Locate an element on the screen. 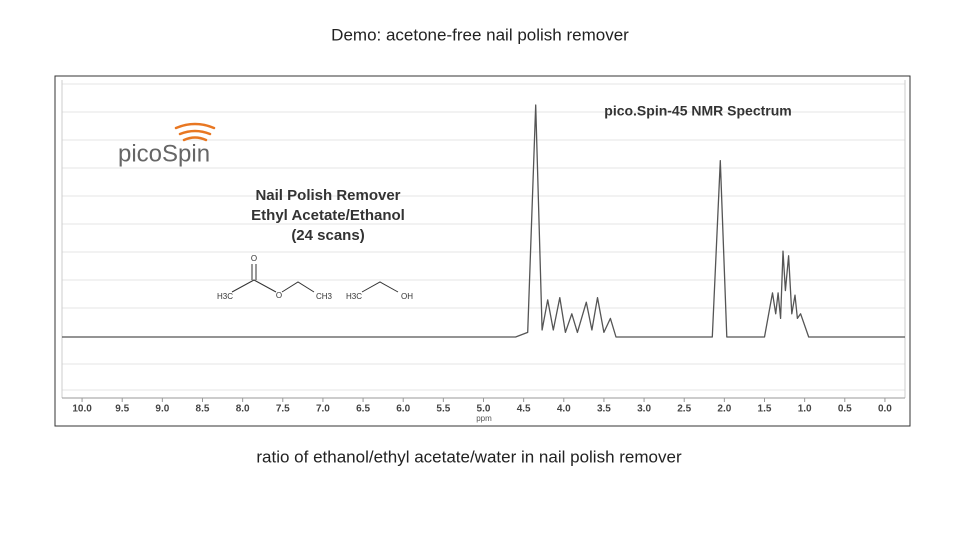  logo-arcs is located at coordinates (195, 132).